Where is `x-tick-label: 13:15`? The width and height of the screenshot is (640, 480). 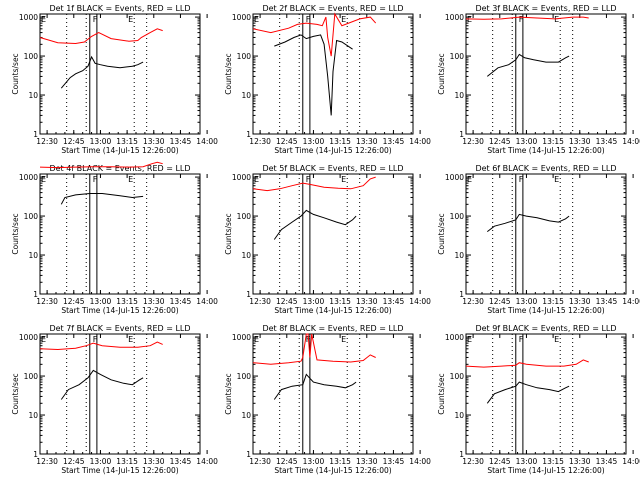
x-tick-label: 13:15 is located at coordinates (127, 301).